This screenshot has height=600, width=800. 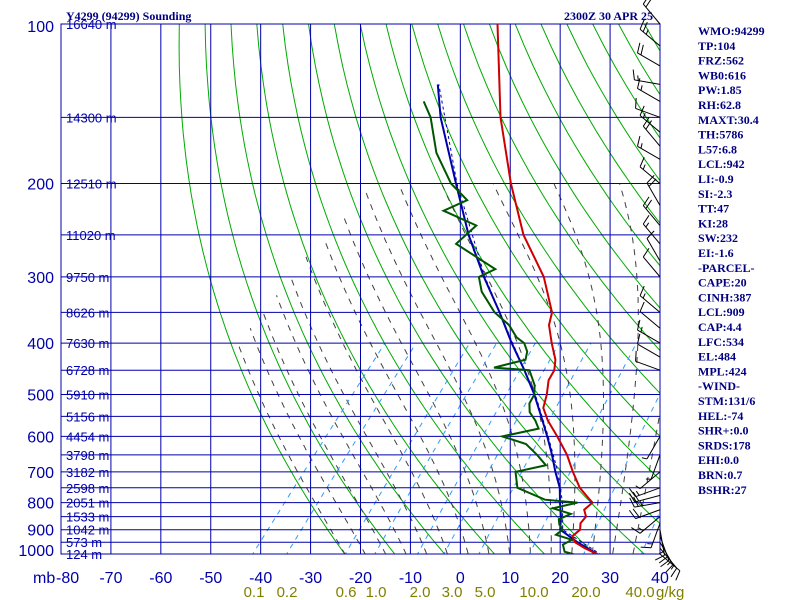 I want to click on index-value: CAPE:20, so click(x=722, y=283).